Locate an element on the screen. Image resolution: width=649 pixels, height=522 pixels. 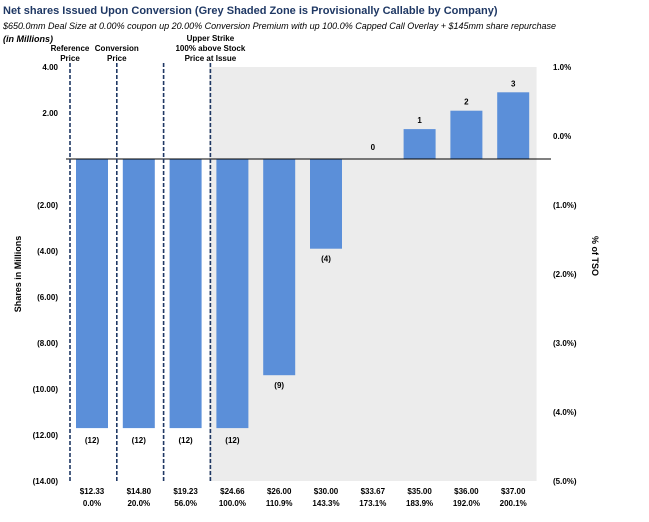
x-tick-label: $26.00 is located at coordinates (279, 491).